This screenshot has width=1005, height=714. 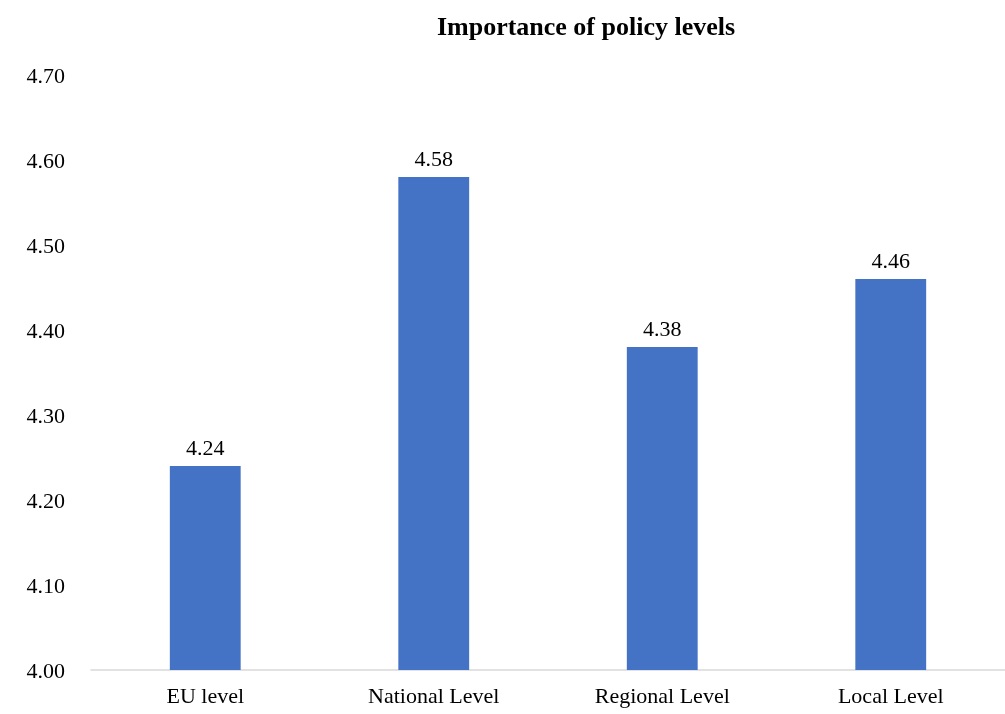 I want to click on x-tick-label: National Level, so click(x=434, y=695).